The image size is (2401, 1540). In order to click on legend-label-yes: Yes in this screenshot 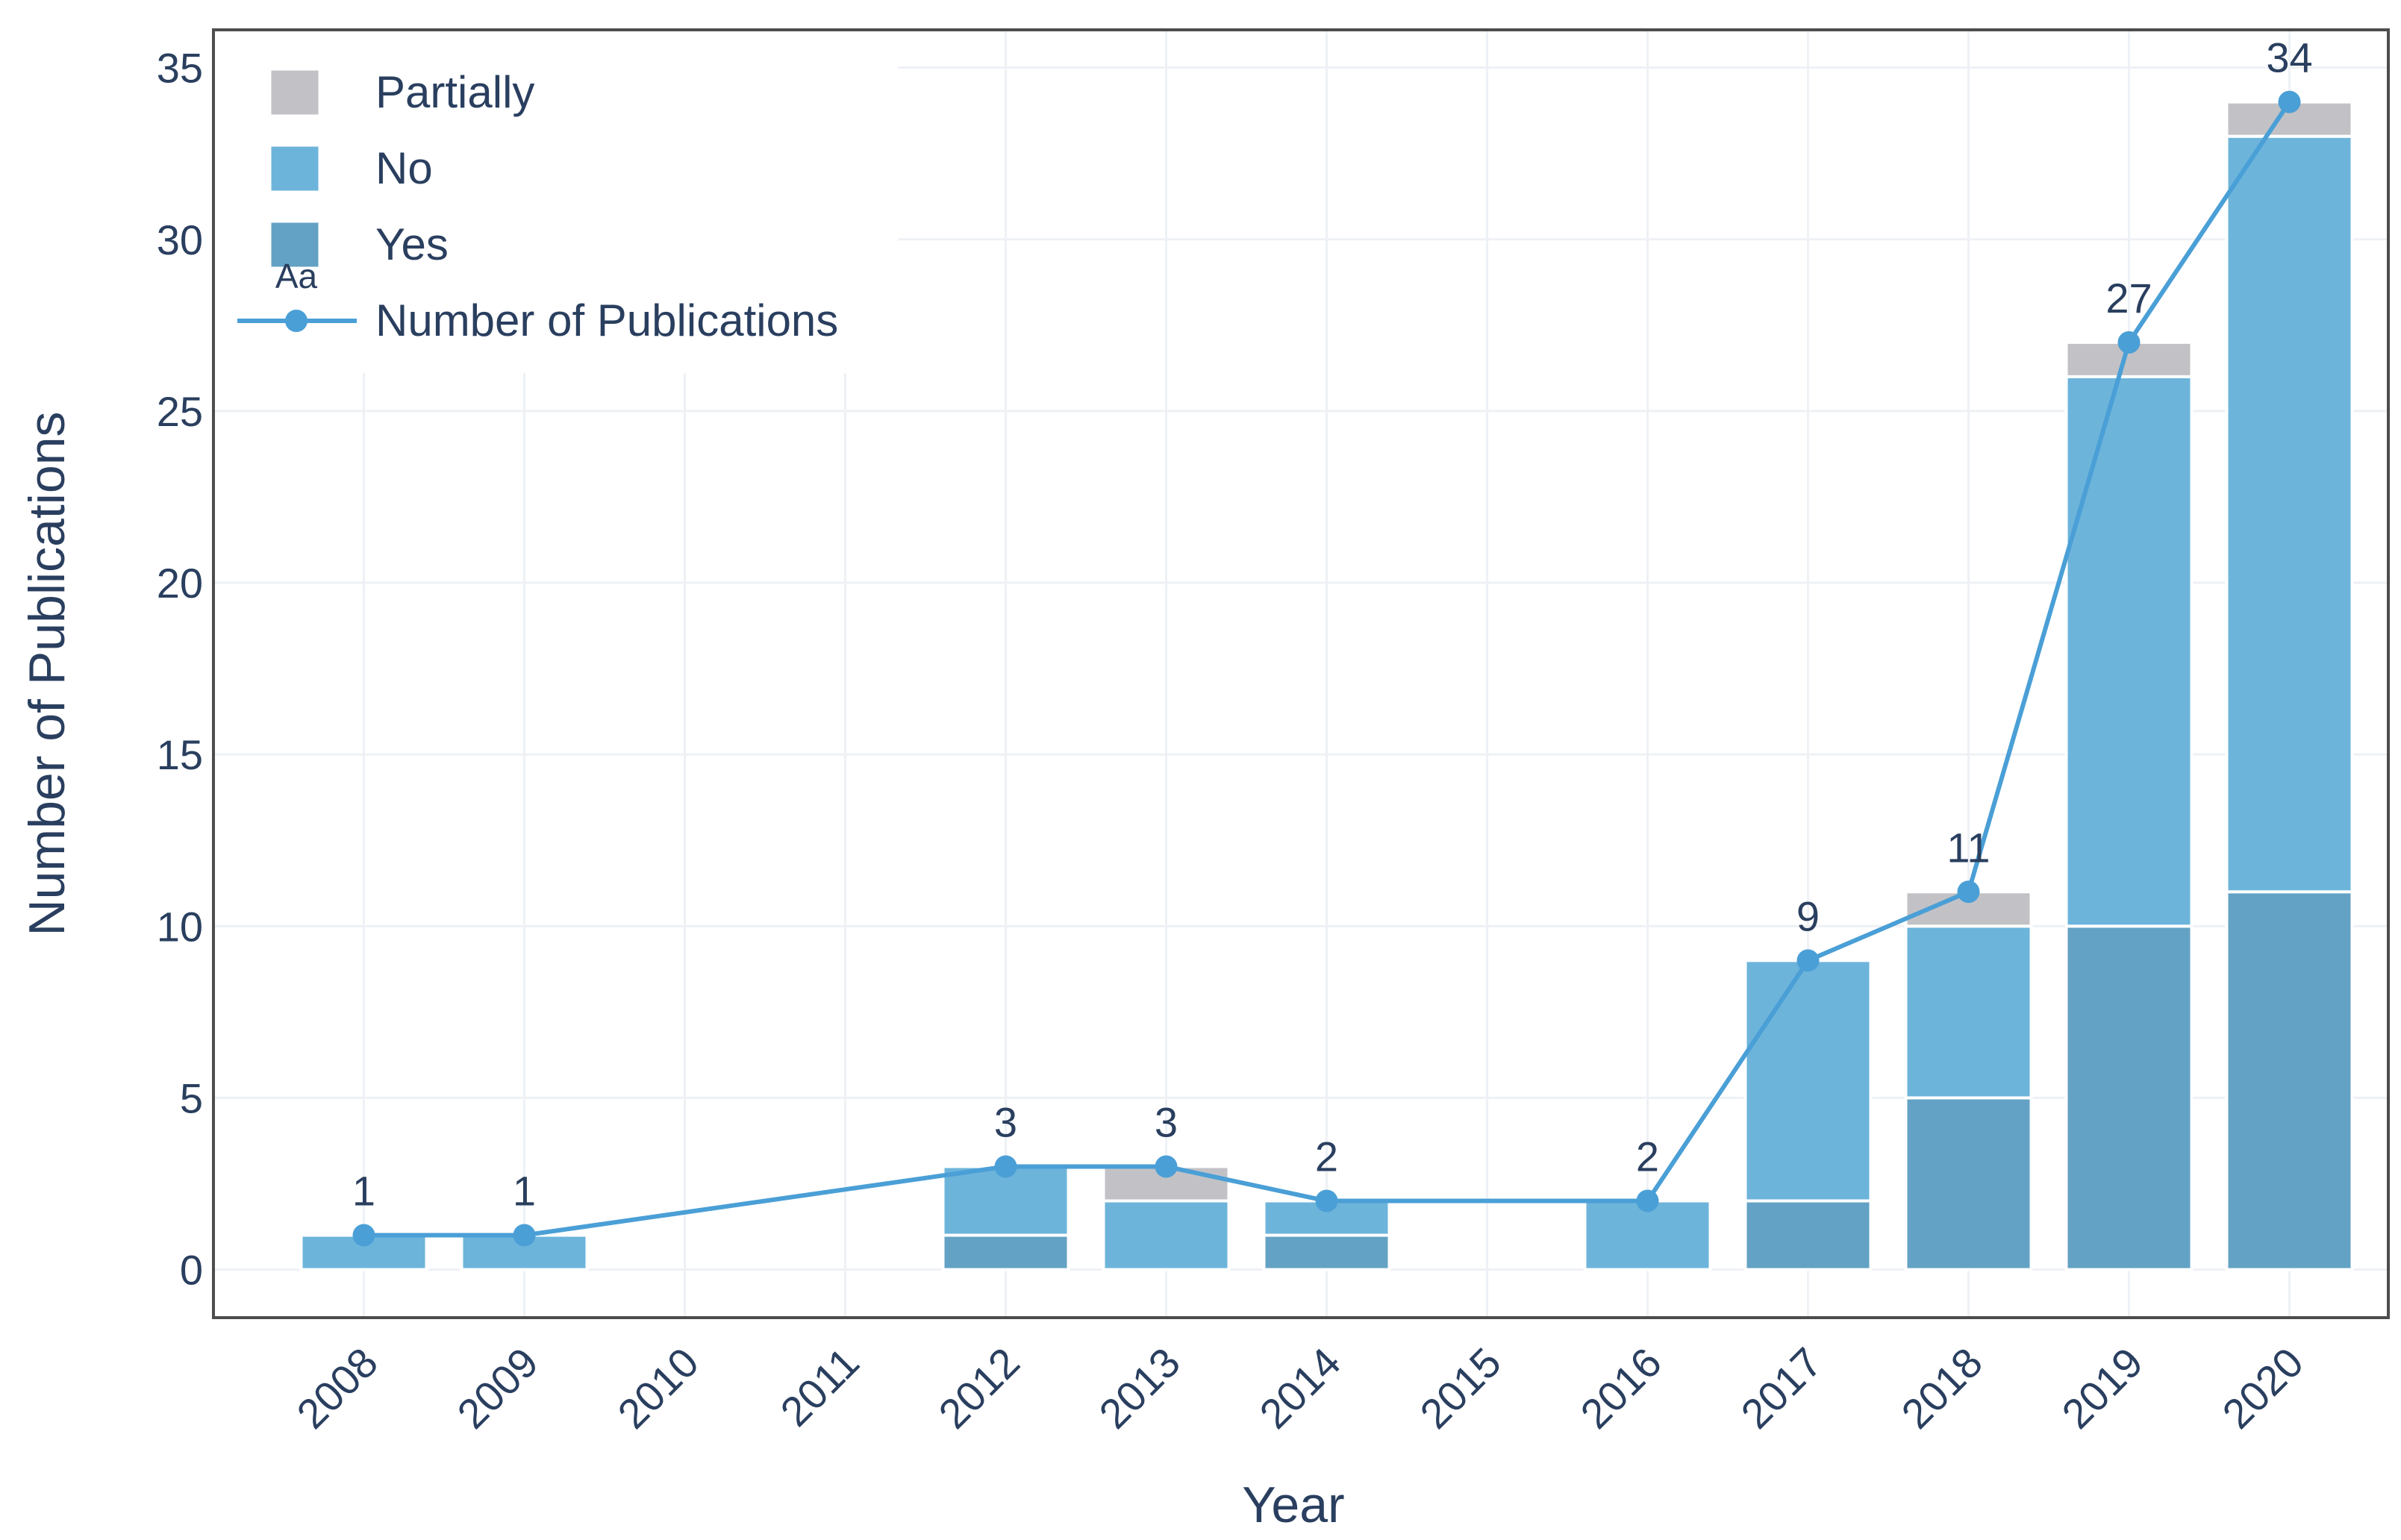, I will do `click(412, 244)`.